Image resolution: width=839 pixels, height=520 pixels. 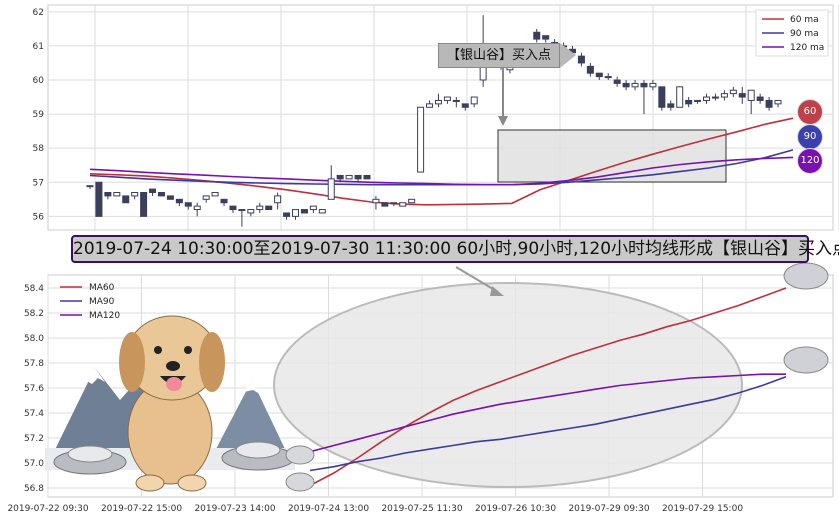 I want to click on bottom-y-tick-label: 57.0, so click(x=34, y=464).